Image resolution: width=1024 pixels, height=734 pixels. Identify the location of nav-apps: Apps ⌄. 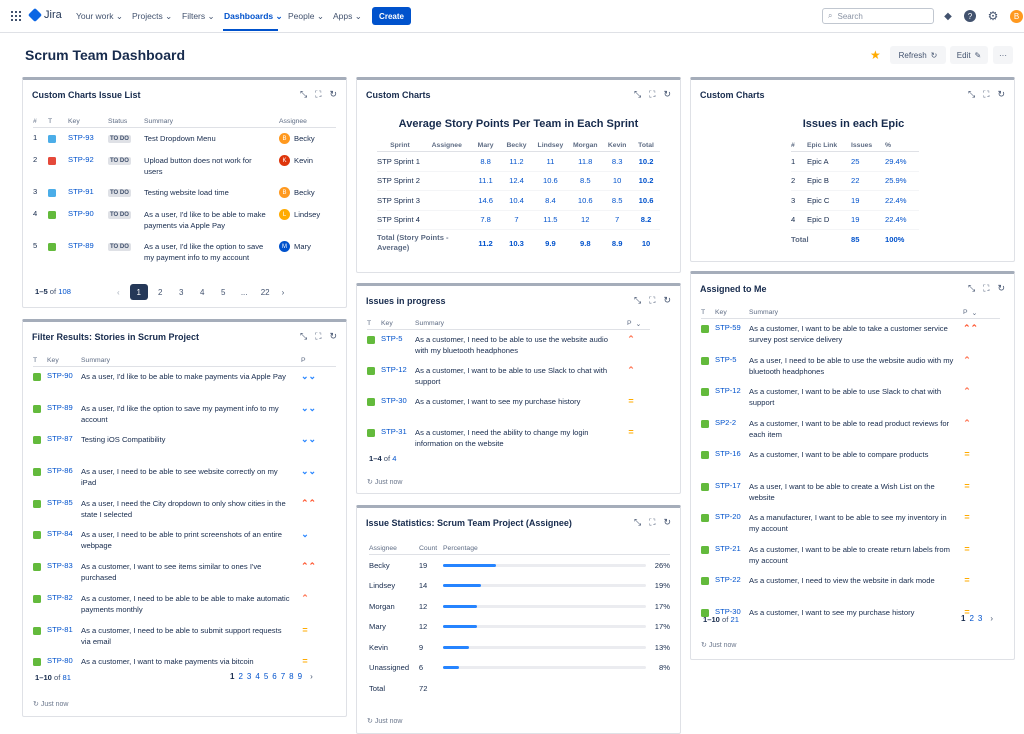
(347, 16).